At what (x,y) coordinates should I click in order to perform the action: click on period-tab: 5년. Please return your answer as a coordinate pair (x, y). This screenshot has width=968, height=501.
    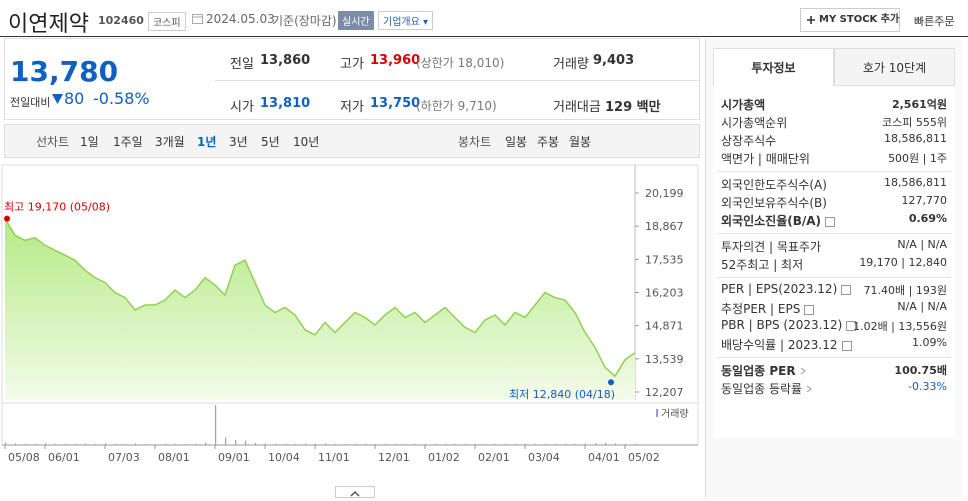
    Looking at the image, I should click on (270, 142).